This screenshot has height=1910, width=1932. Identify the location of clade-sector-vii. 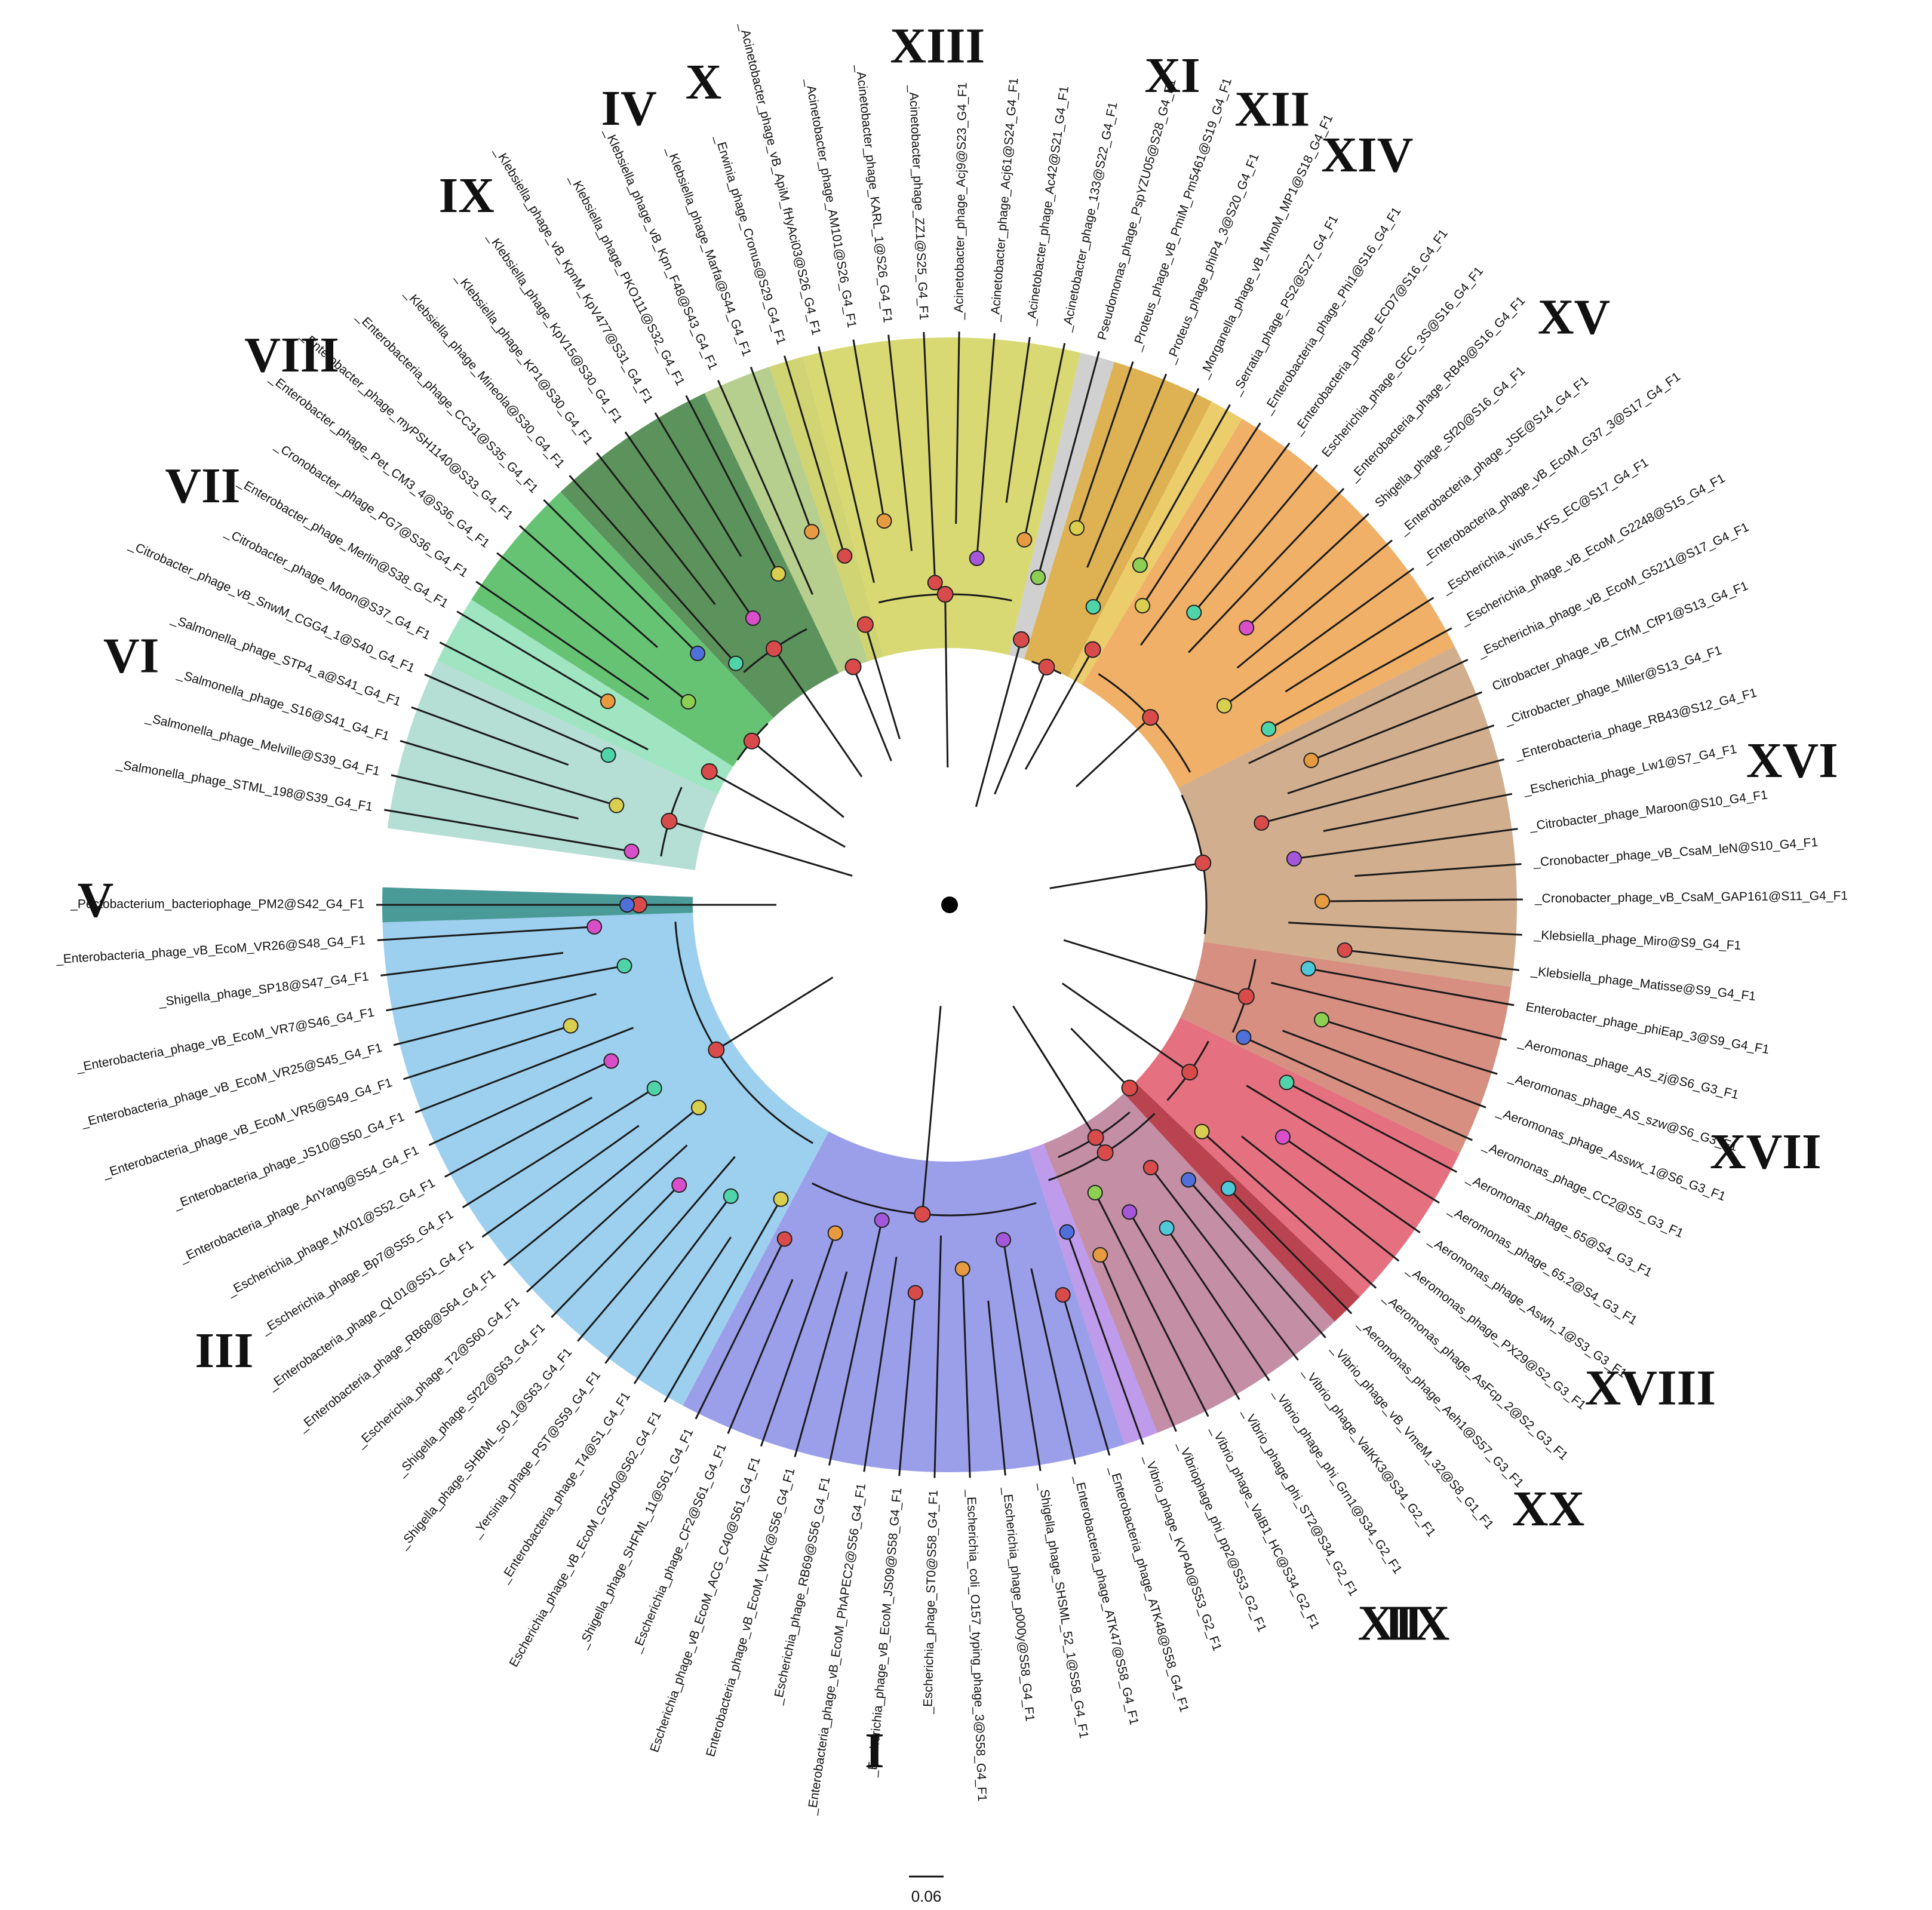
(585, 697).